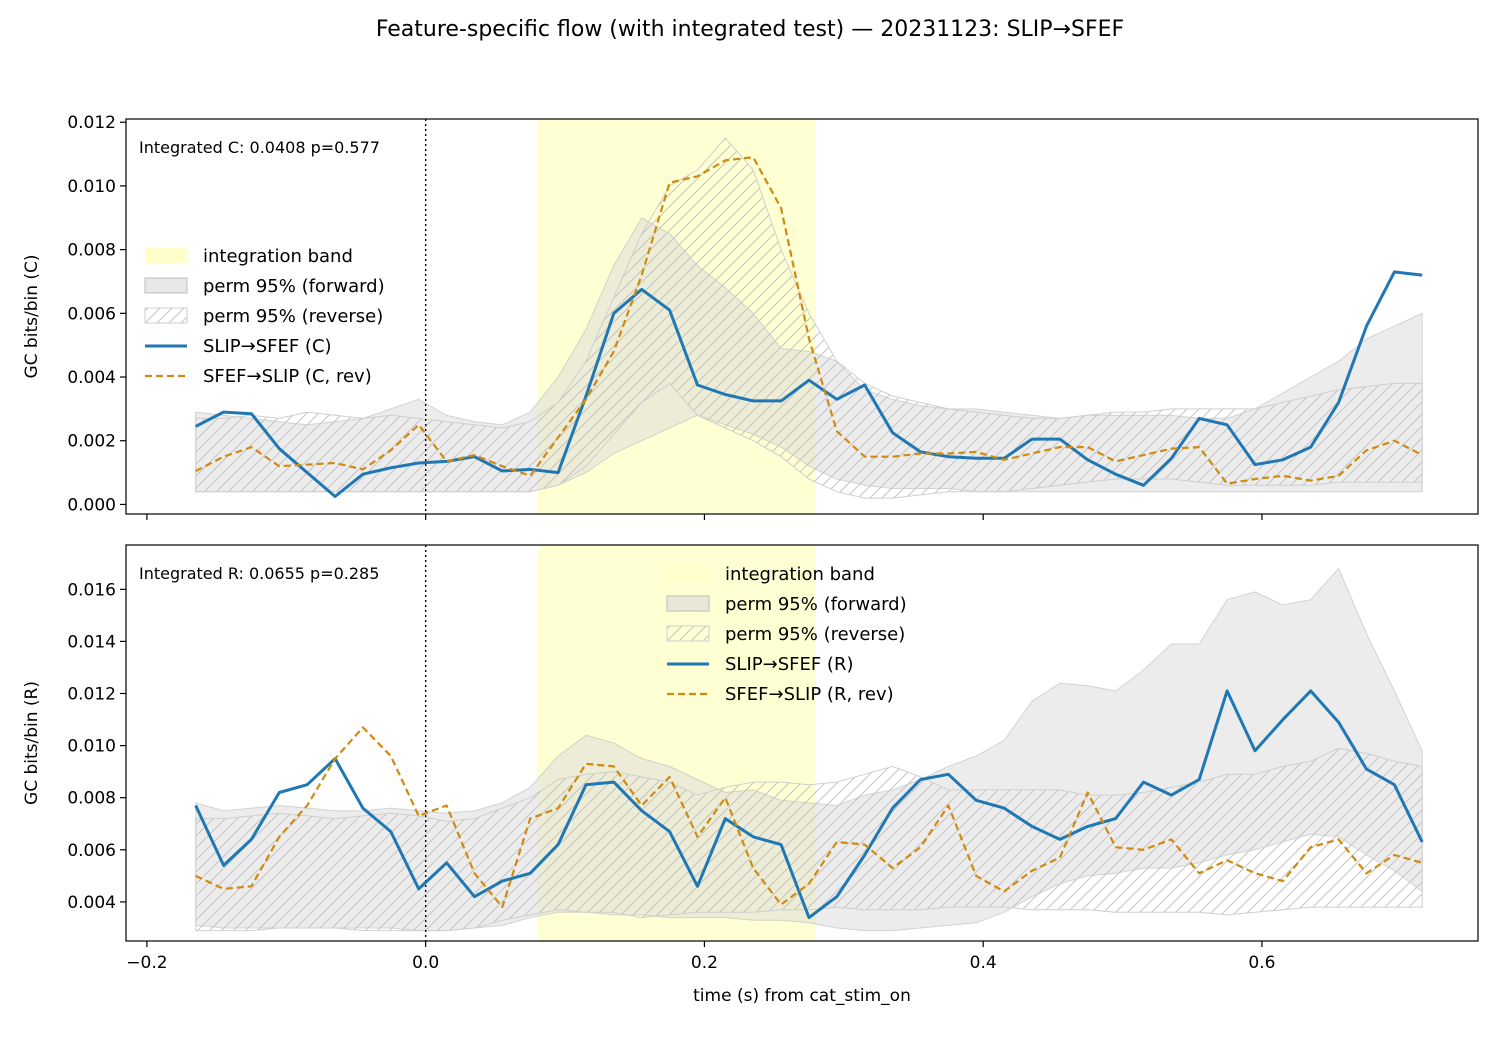  Describe the element at coordinates (91, 442) in the screenshot. I see `y-tick-label: 0.002` at that location.